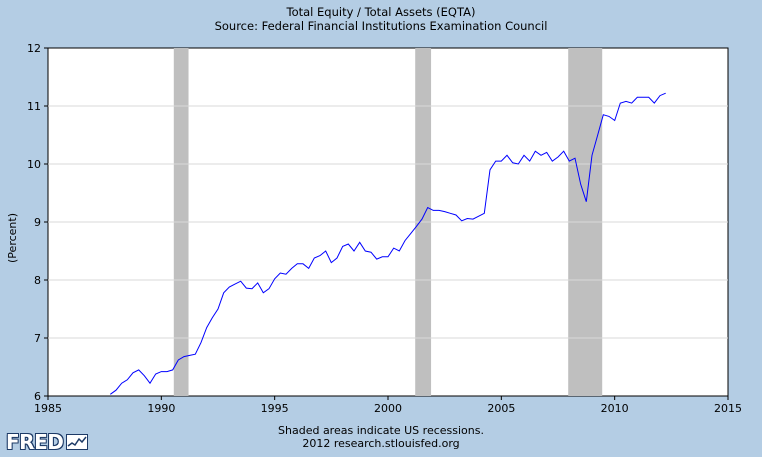  What do you see at coordinates (381, 430) in the screenshot?
I see `recession-note: Shaded areas indicate US recessions.` at bounding box center [381, 430].